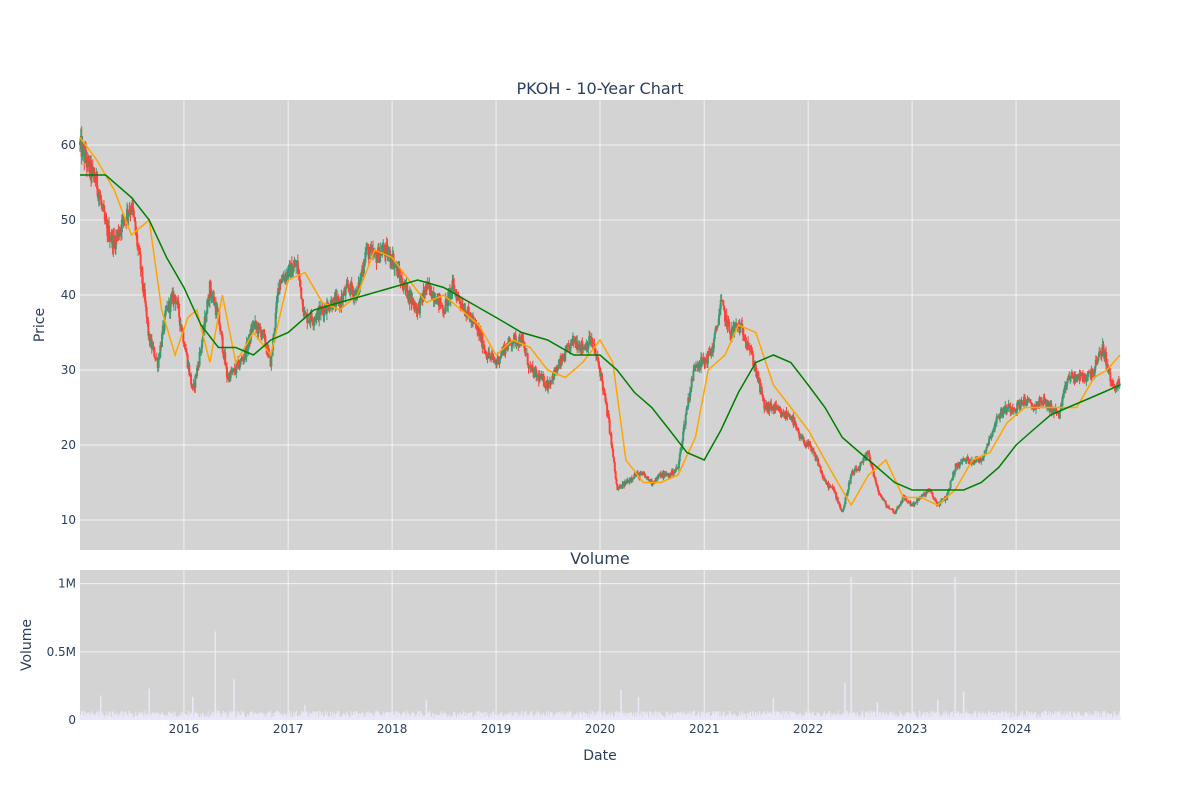 The image size is (1200, 800). What do you see at coordinates (392, 729) in the screenshot?
I see `volume-x-tick-label: 2018` at bounding box center [392, 729].